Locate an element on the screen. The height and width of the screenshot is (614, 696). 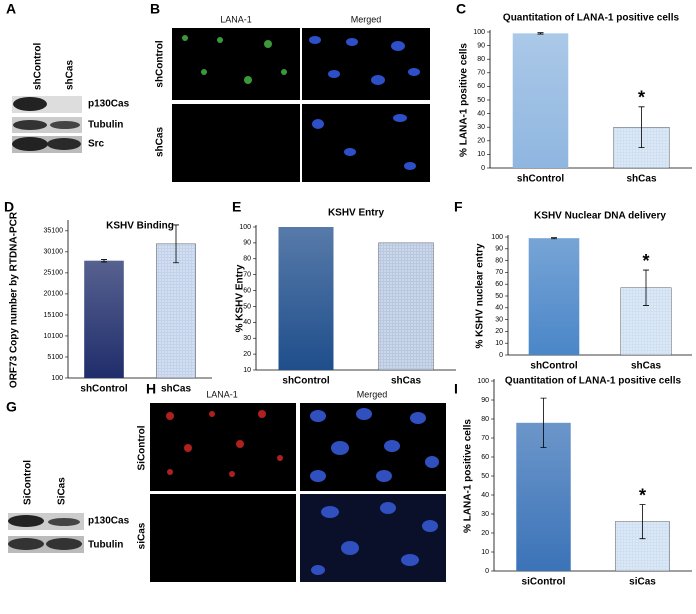
x-tick-label: siCas is located at coordinates (642, 582).